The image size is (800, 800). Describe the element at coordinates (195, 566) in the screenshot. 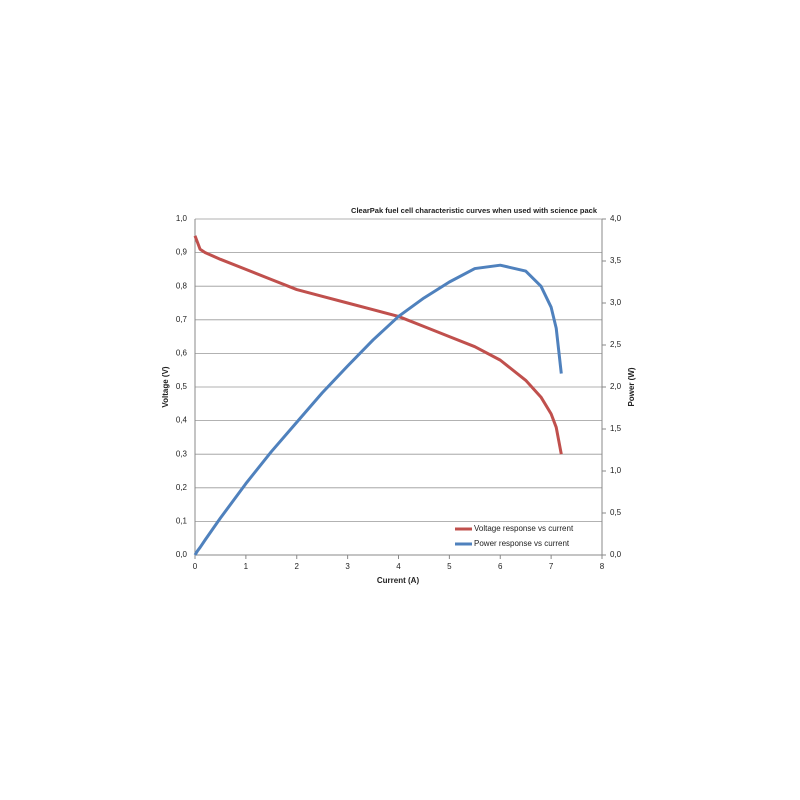

I see `x-tick-label: 0` at that location.